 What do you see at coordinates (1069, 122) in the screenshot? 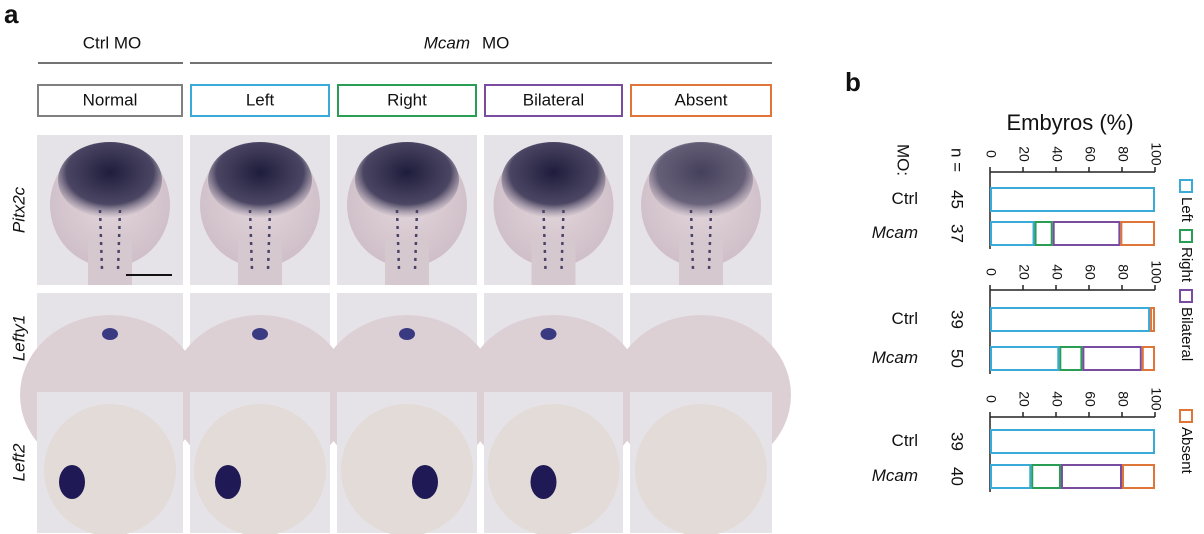
I see `axis-title: Embyros (%)` at bounding box center [1069, 122].